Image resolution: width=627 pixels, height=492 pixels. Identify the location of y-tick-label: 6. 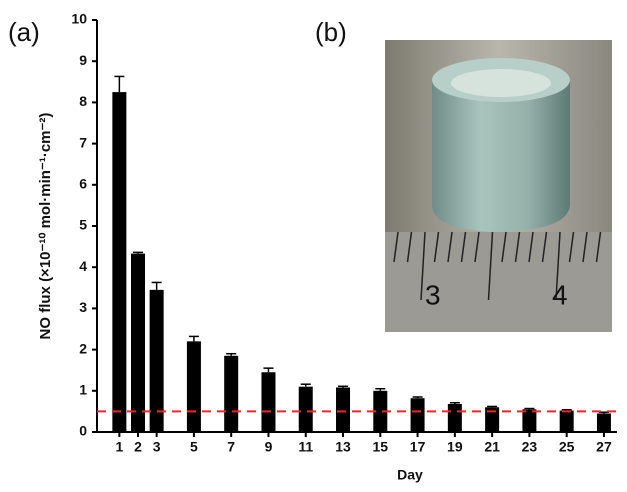
(83, 184).